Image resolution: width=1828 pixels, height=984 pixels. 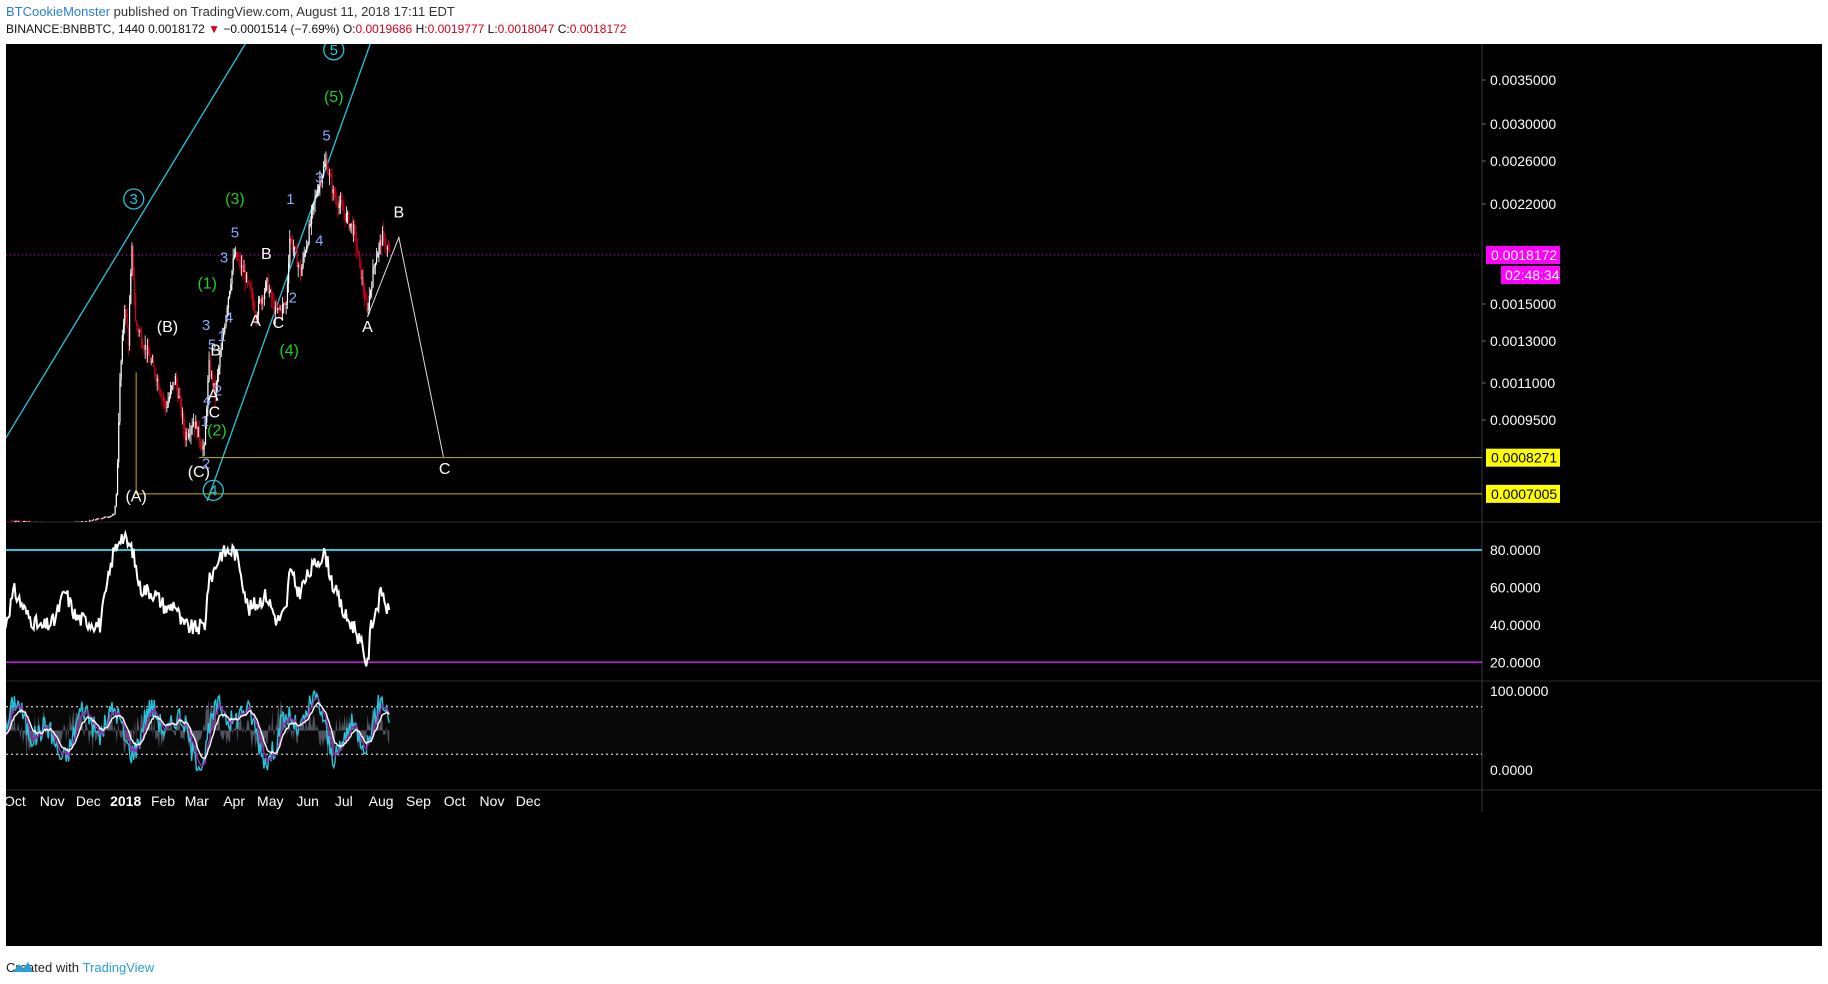 I want to click on time-tick-label: Dec, so click(x=88, y=801).